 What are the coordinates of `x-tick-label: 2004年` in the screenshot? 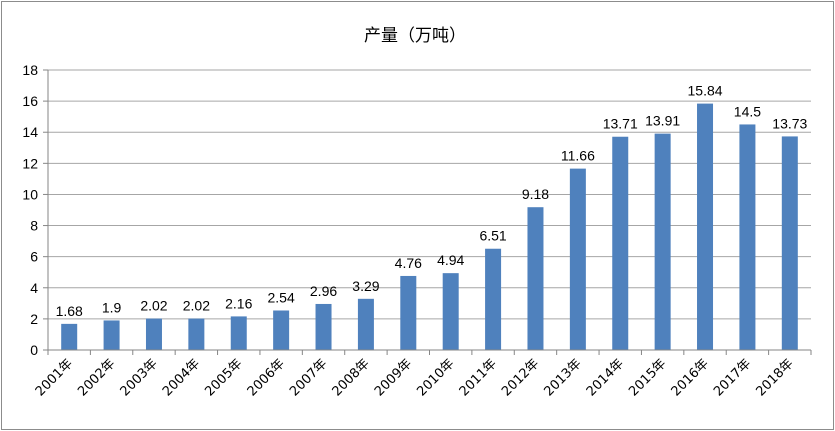 It's located at (181, 377).